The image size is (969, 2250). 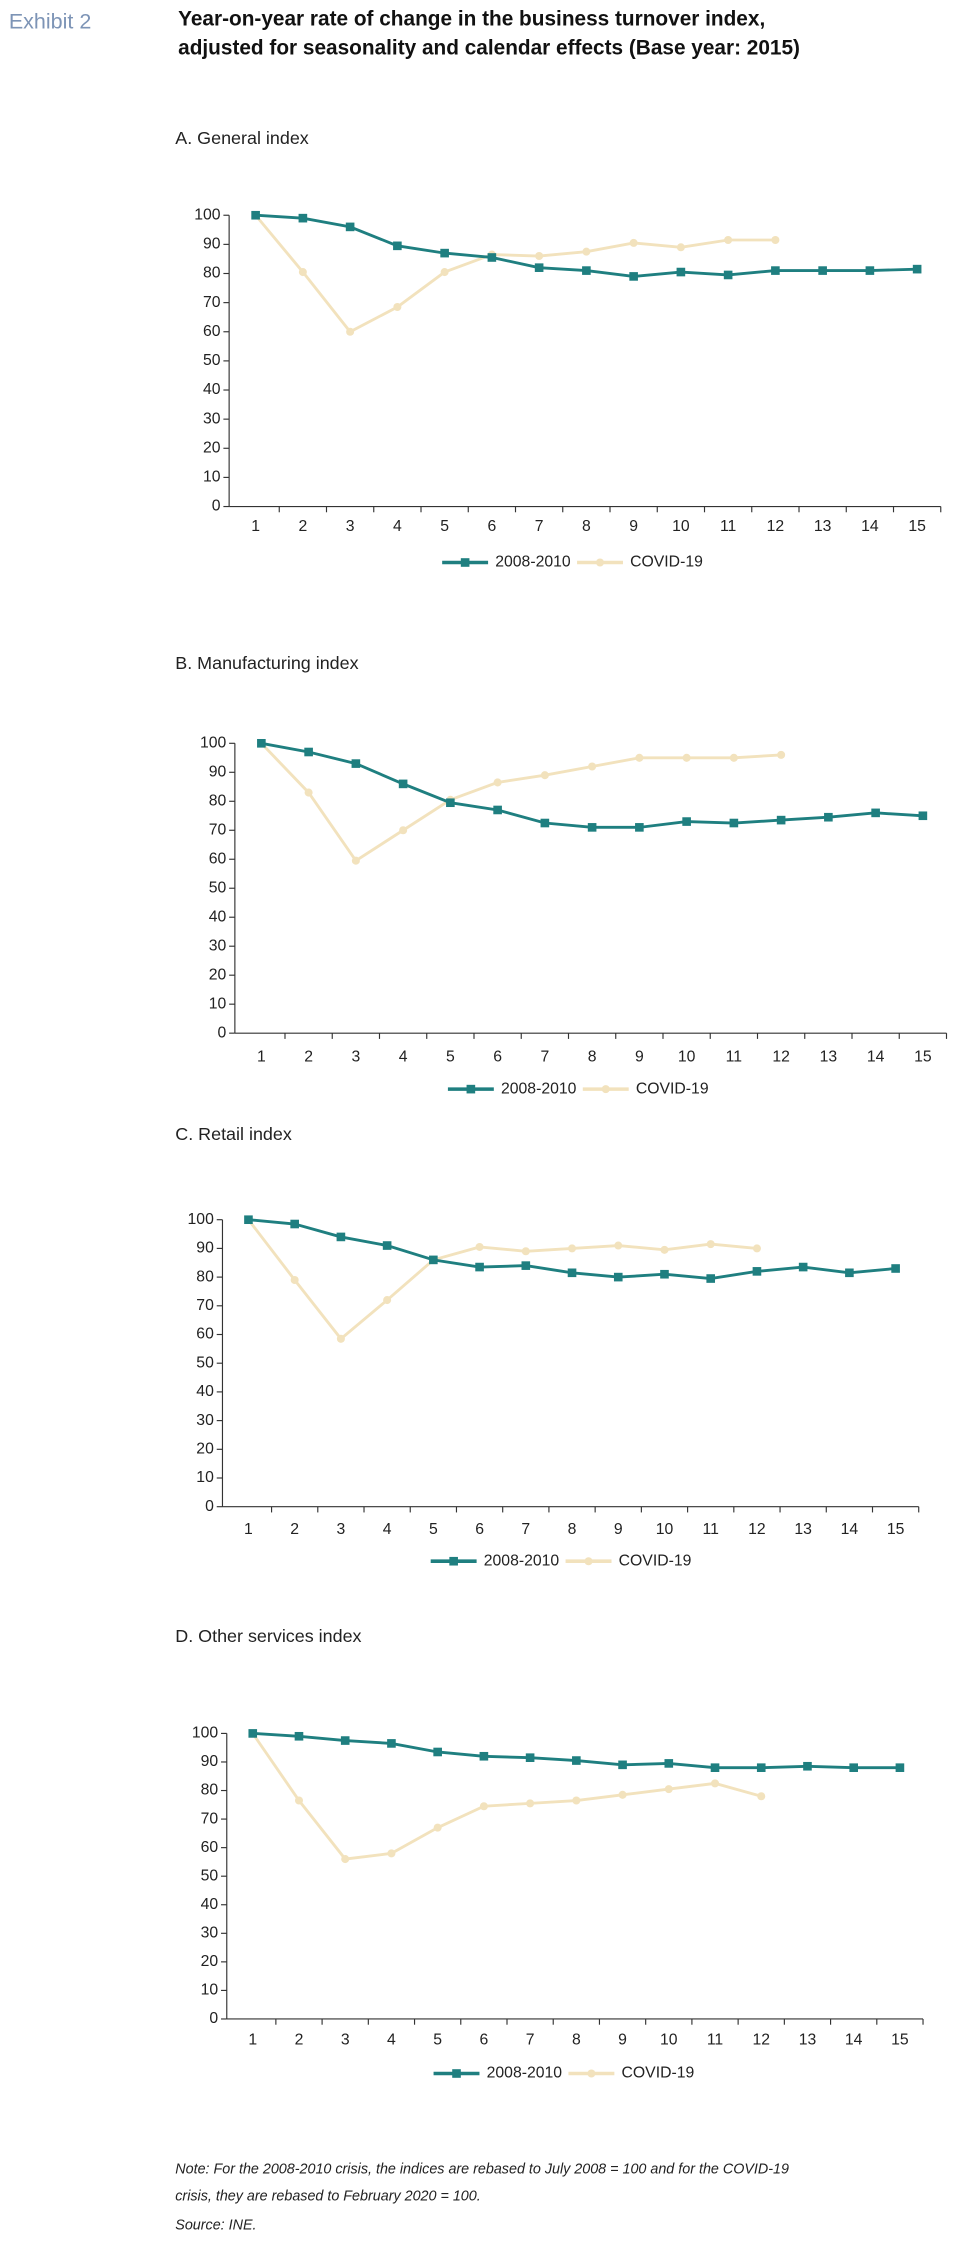 I want to click on chart-subtitle: D. Other services index, so click(x=268, y=1636).